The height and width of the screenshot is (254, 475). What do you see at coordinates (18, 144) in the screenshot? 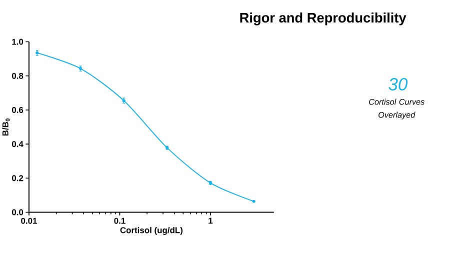
I see `y-tick-label: 0.4` at bounding box center [18, 144].